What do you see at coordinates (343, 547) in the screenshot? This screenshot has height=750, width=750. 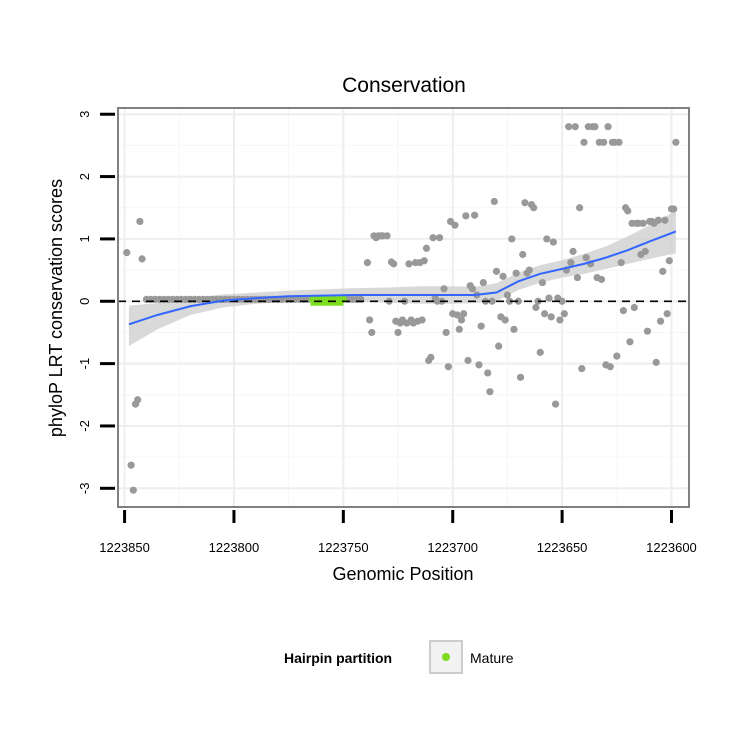 I see `x-tick-label: 1223750` at bounding box center [343, 547].